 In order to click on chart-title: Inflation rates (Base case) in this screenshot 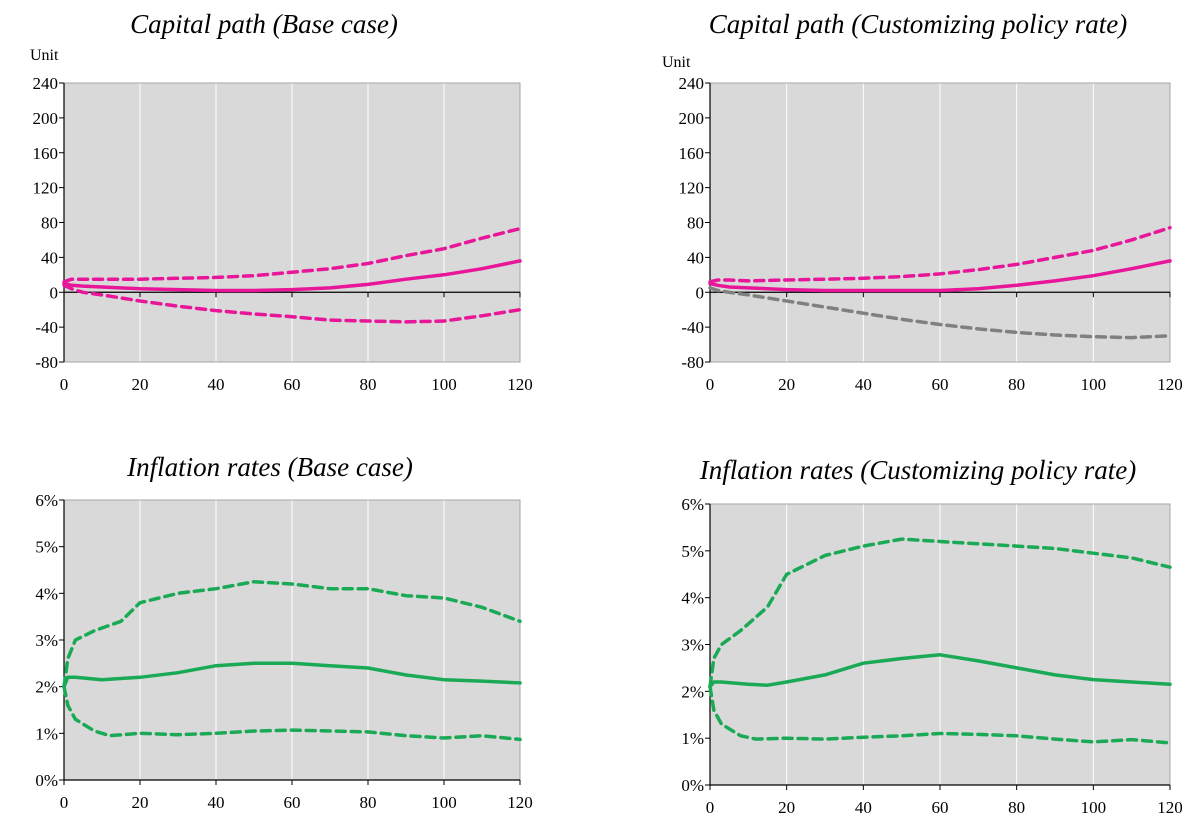, I will do `click(269, 467)`.